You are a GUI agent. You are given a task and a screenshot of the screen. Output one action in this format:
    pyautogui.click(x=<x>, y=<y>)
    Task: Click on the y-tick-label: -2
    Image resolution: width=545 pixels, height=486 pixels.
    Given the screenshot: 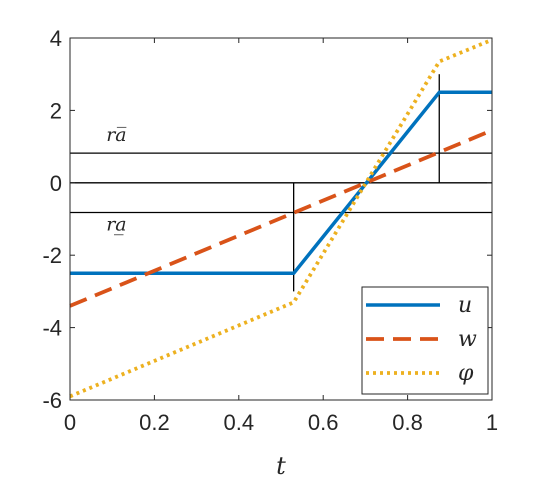 What is the action you would take?
    pyautogui.click(x=52, y=255)
    